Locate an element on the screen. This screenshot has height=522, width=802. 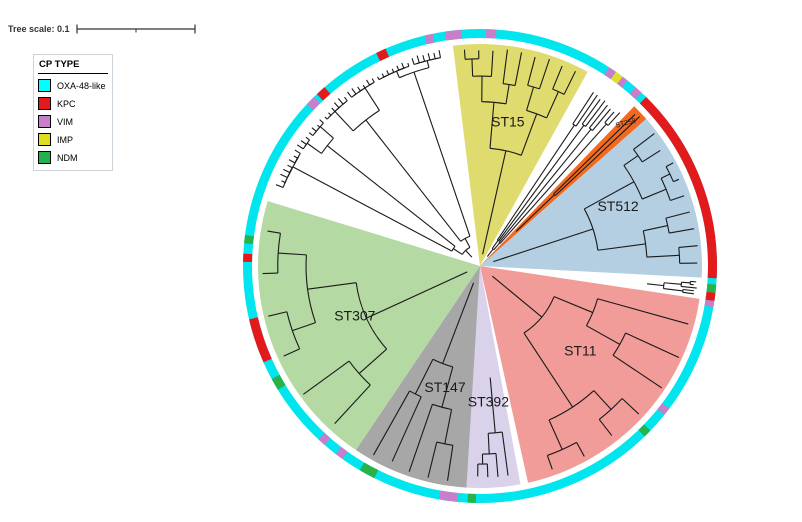
clade-st11 is located at coordinates (590, 372).